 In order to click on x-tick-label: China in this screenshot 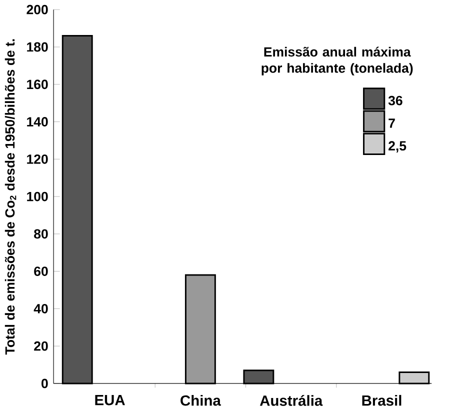, I will do `click(201, 400)`.